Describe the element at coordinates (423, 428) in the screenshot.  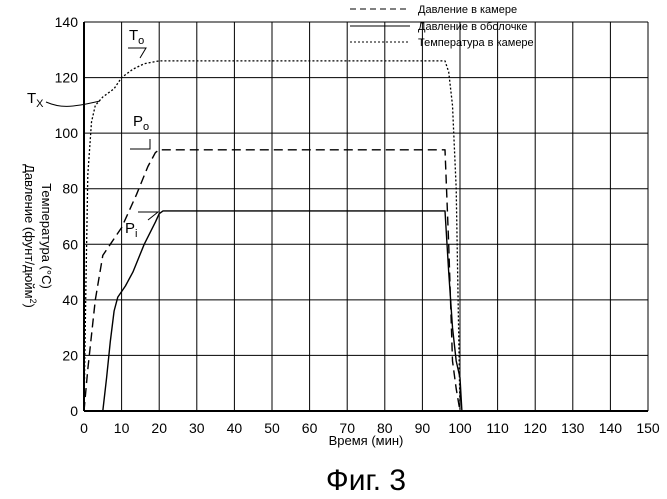
I see `x-tick-label: 90` at that location.